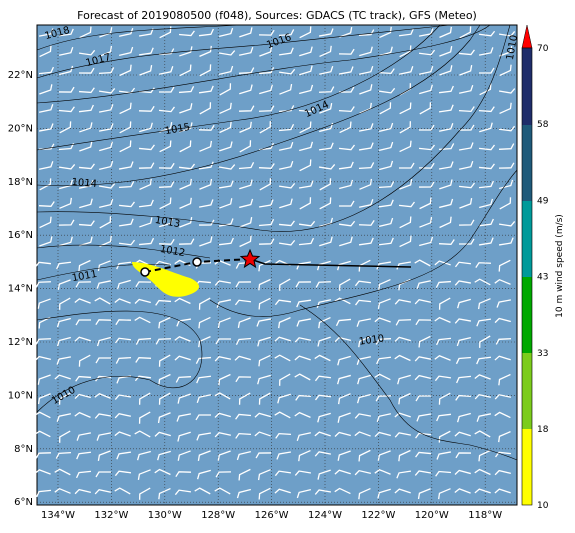 This screenshot has height=533, width=575. What do you see at coordinates (20, 289) in the screenshot?
I see `lat-label: 14°N` at bounding box center [20, 289].